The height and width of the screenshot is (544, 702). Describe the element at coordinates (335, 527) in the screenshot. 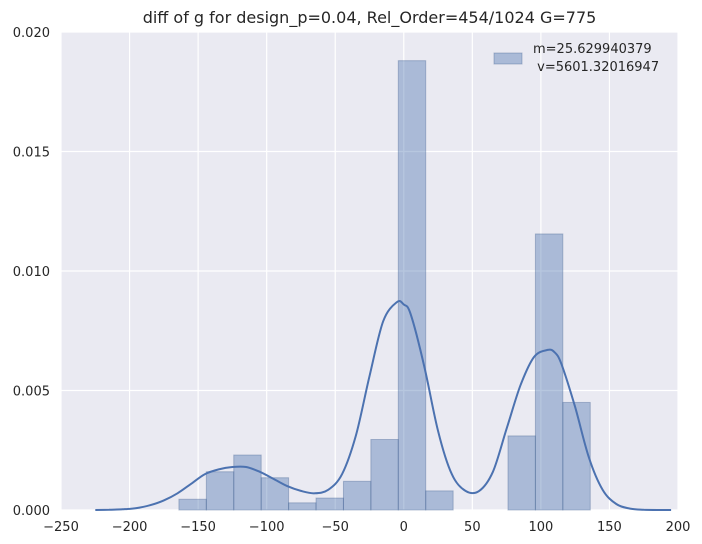

I see `x-tick-label: −50` at that location.